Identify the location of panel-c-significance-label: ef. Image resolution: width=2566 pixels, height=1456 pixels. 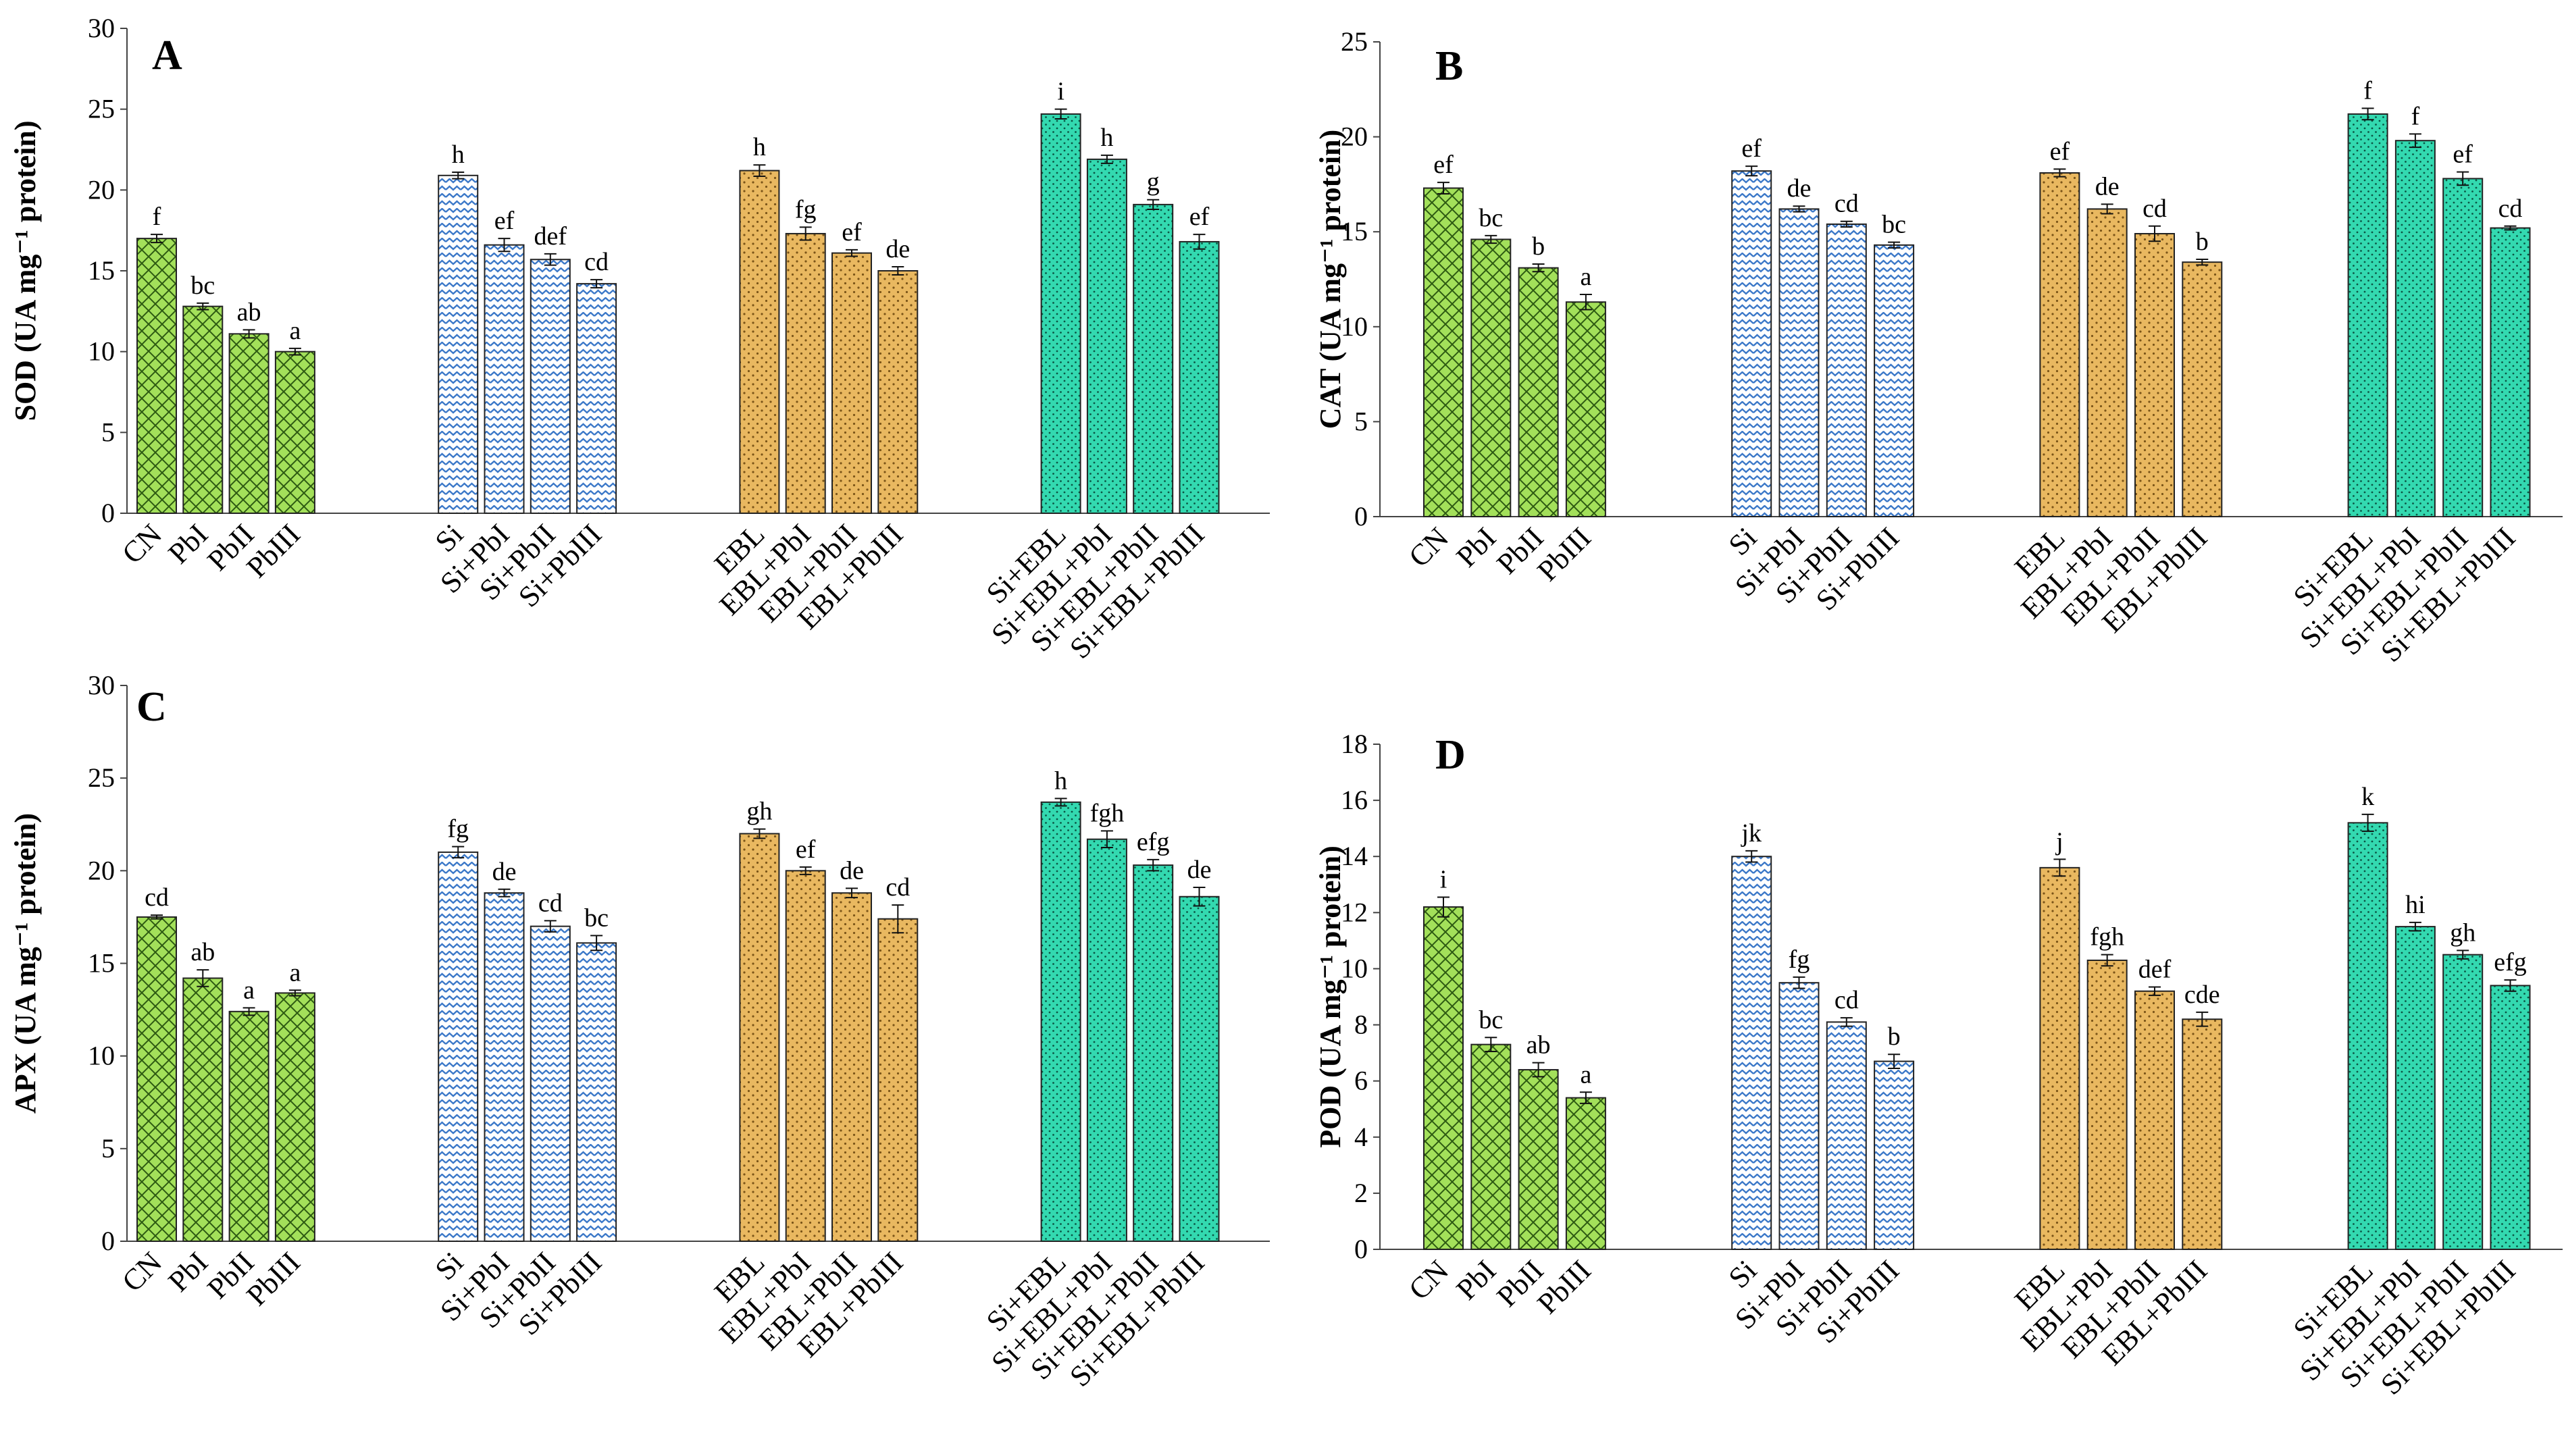
(806, 850).